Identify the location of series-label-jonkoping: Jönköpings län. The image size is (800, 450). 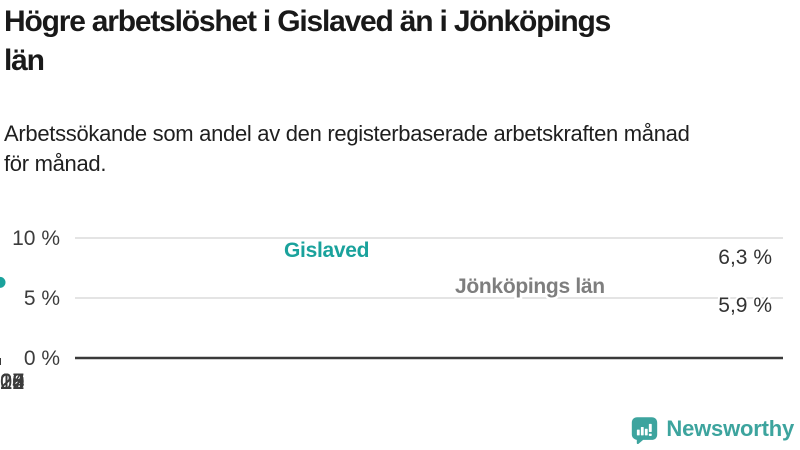
(530, 286).